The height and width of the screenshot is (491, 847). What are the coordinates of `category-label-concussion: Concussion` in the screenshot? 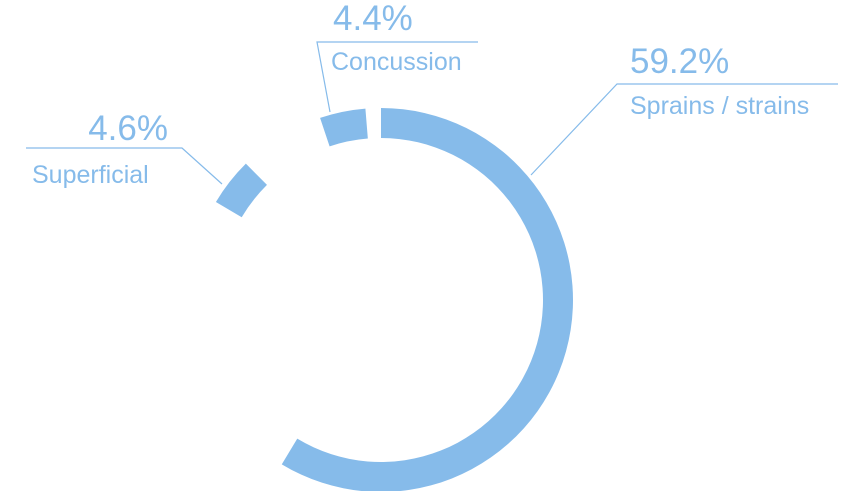 It's located at (396, 62).